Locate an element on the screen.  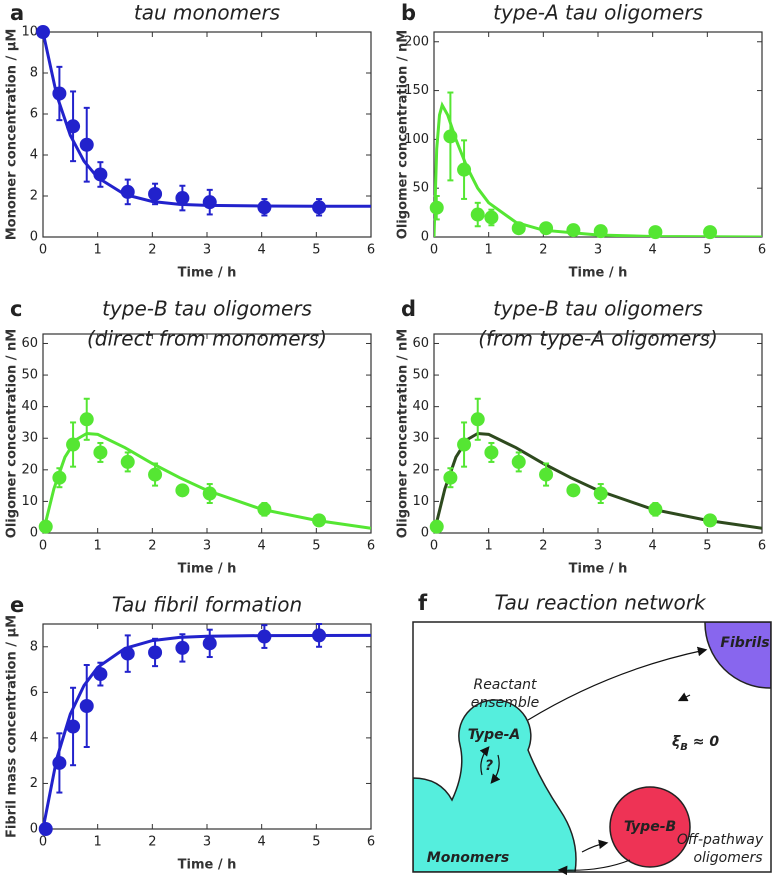
y-tick-label: 200 is located at coordinates (416, 41).